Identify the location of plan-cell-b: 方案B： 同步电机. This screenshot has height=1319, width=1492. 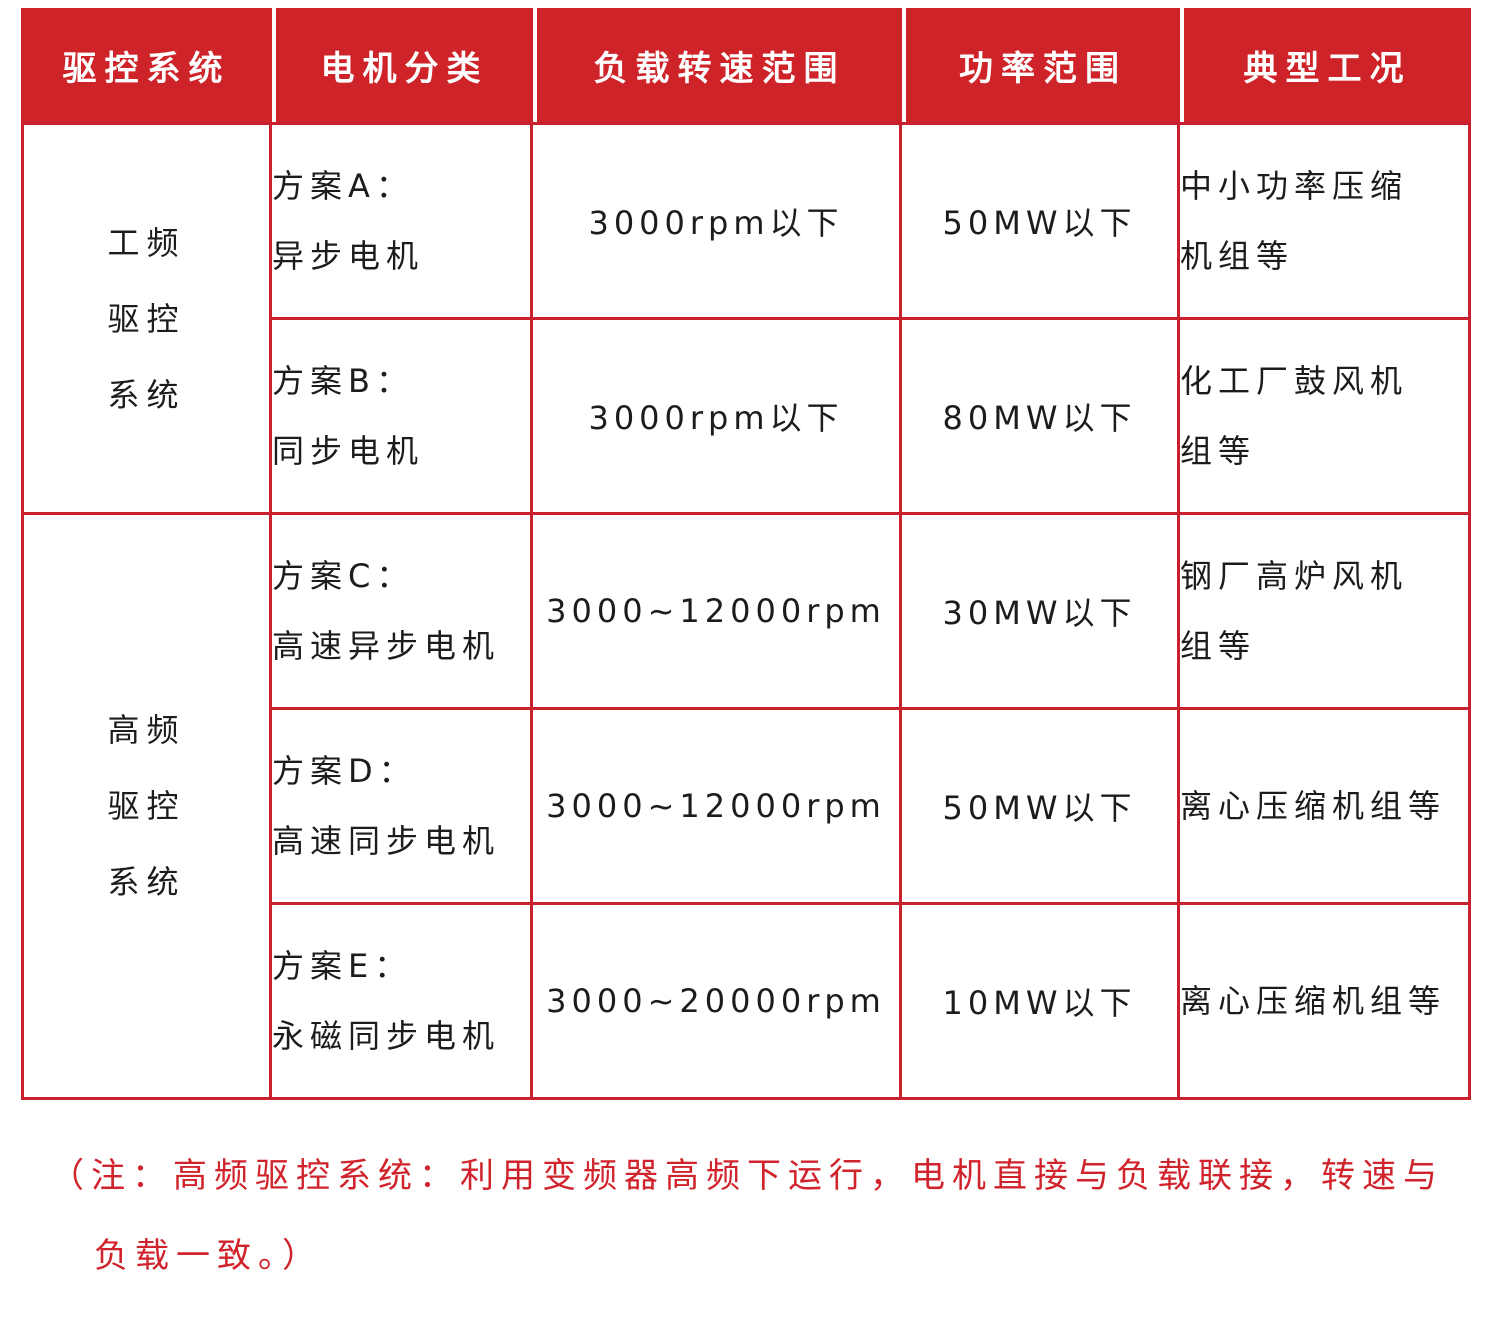
(402, 417).